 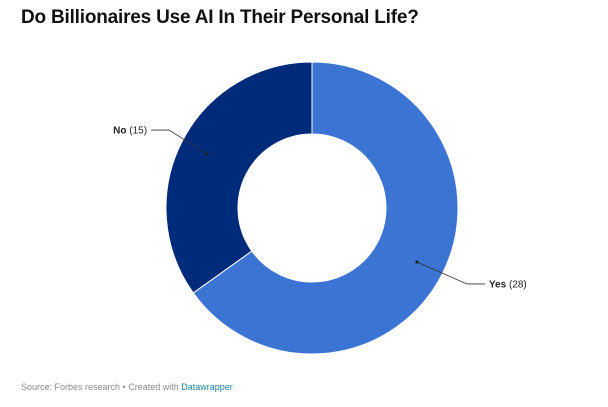 What do you see at coordinates (239, 177) in the screenshot?
I see `slice-no` at bounding box center [239, 177].